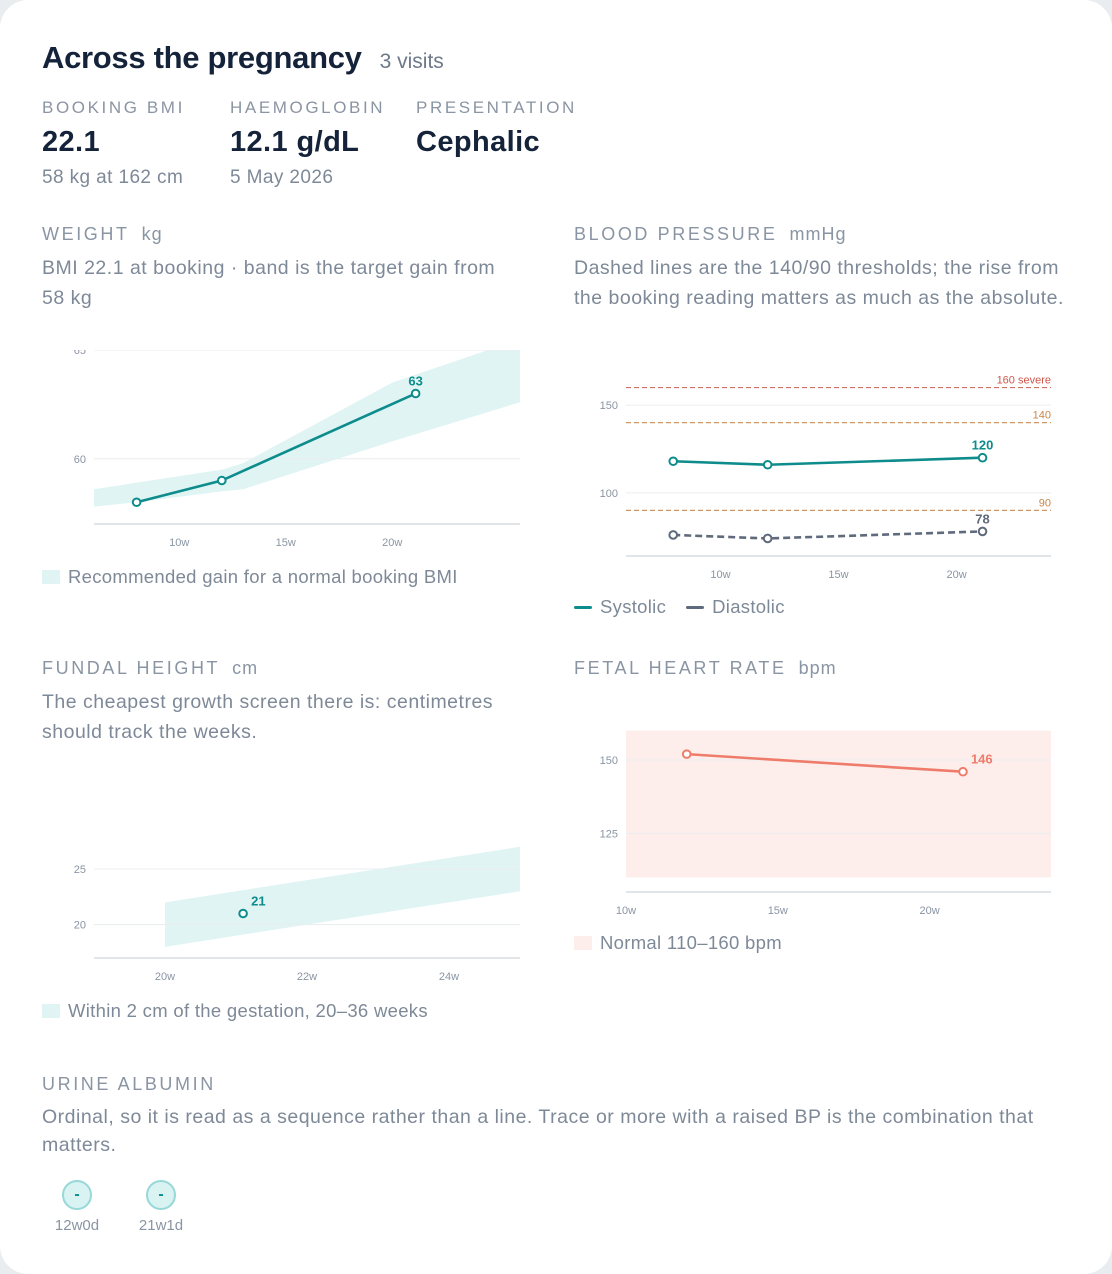  I want to click on fundal-heading: FUNDAL HEIGHT cm, so click(282, 668).